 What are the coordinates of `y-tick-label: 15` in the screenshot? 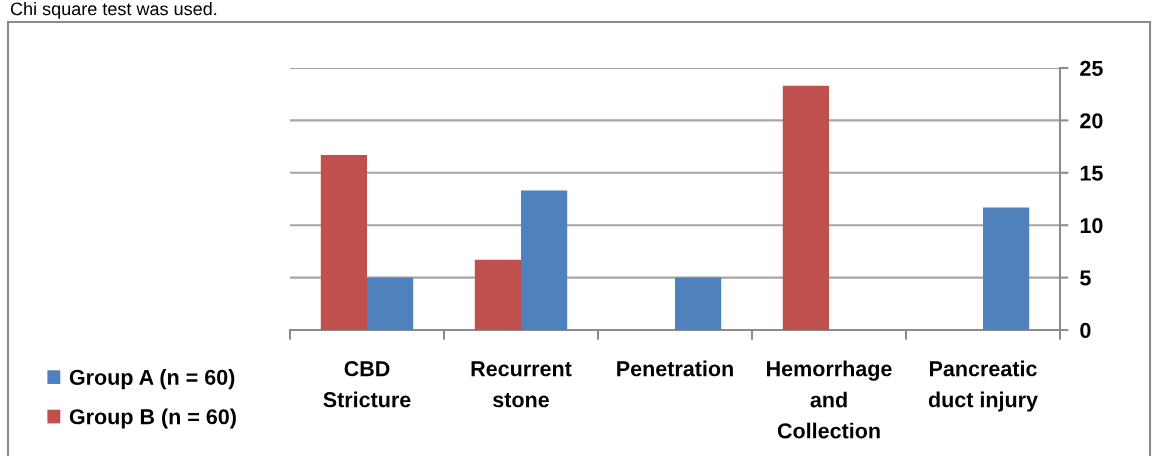 It's located at (1091, 173).